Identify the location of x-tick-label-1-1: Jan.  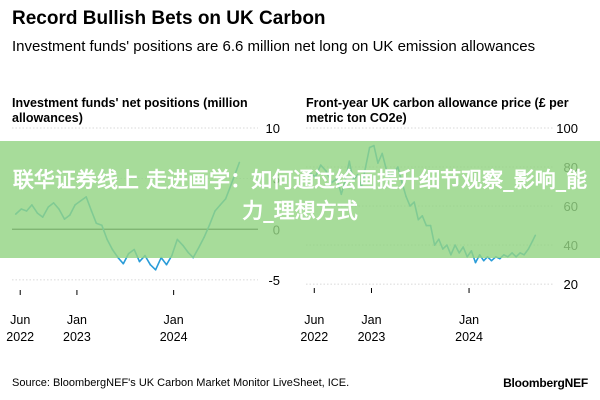
(371, 320).